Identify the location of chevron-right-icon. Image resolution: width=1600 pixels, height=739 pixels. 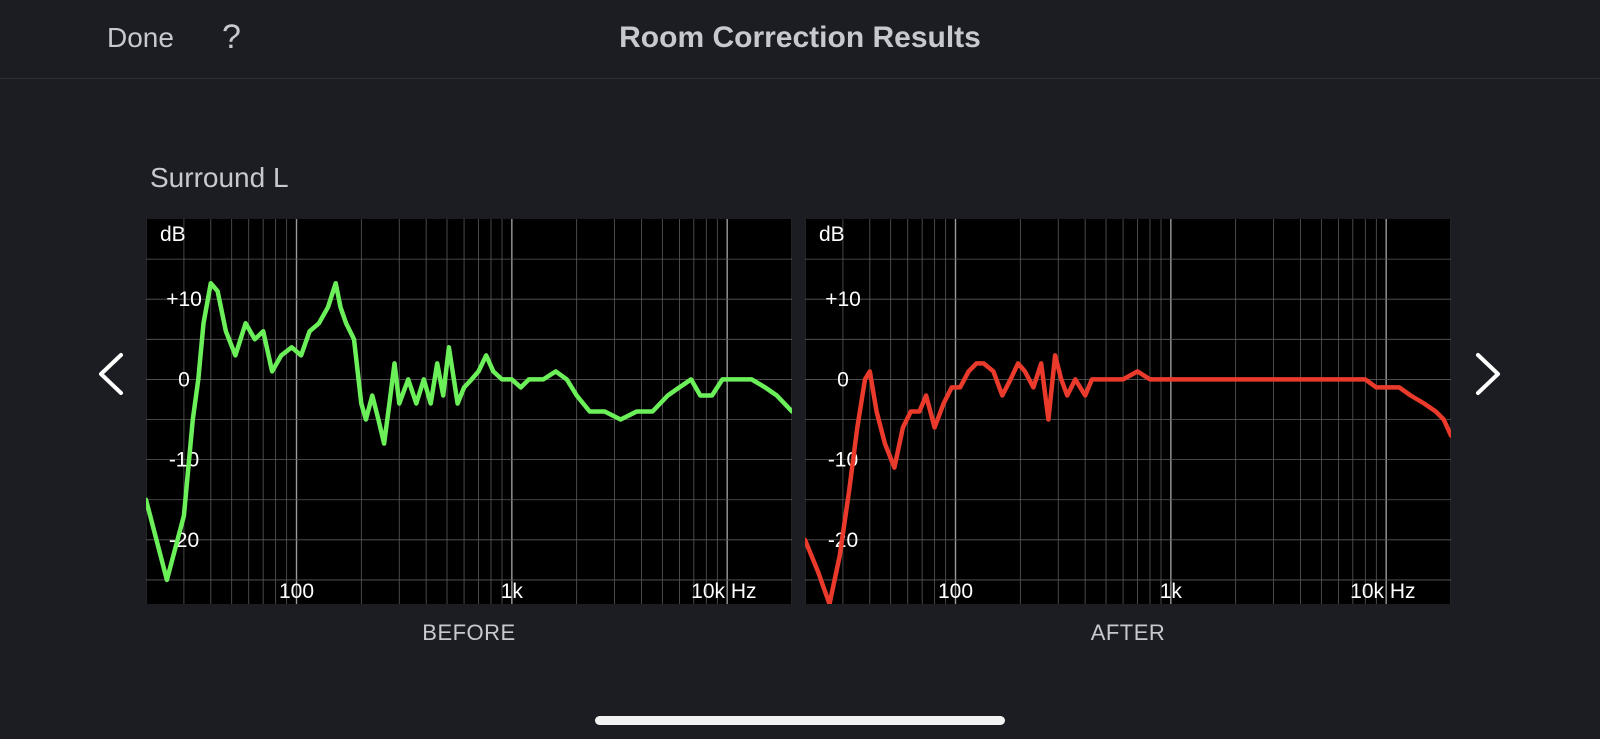
(1488, 376).